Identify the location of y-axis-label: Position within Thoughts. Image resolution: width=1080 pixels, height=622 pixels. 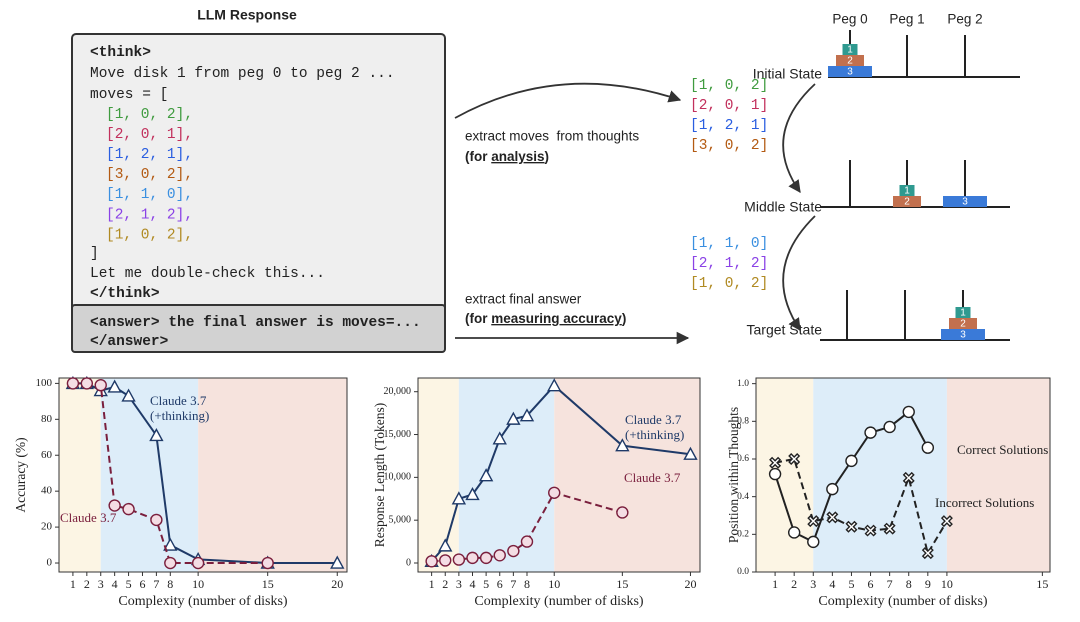
(733, 475).